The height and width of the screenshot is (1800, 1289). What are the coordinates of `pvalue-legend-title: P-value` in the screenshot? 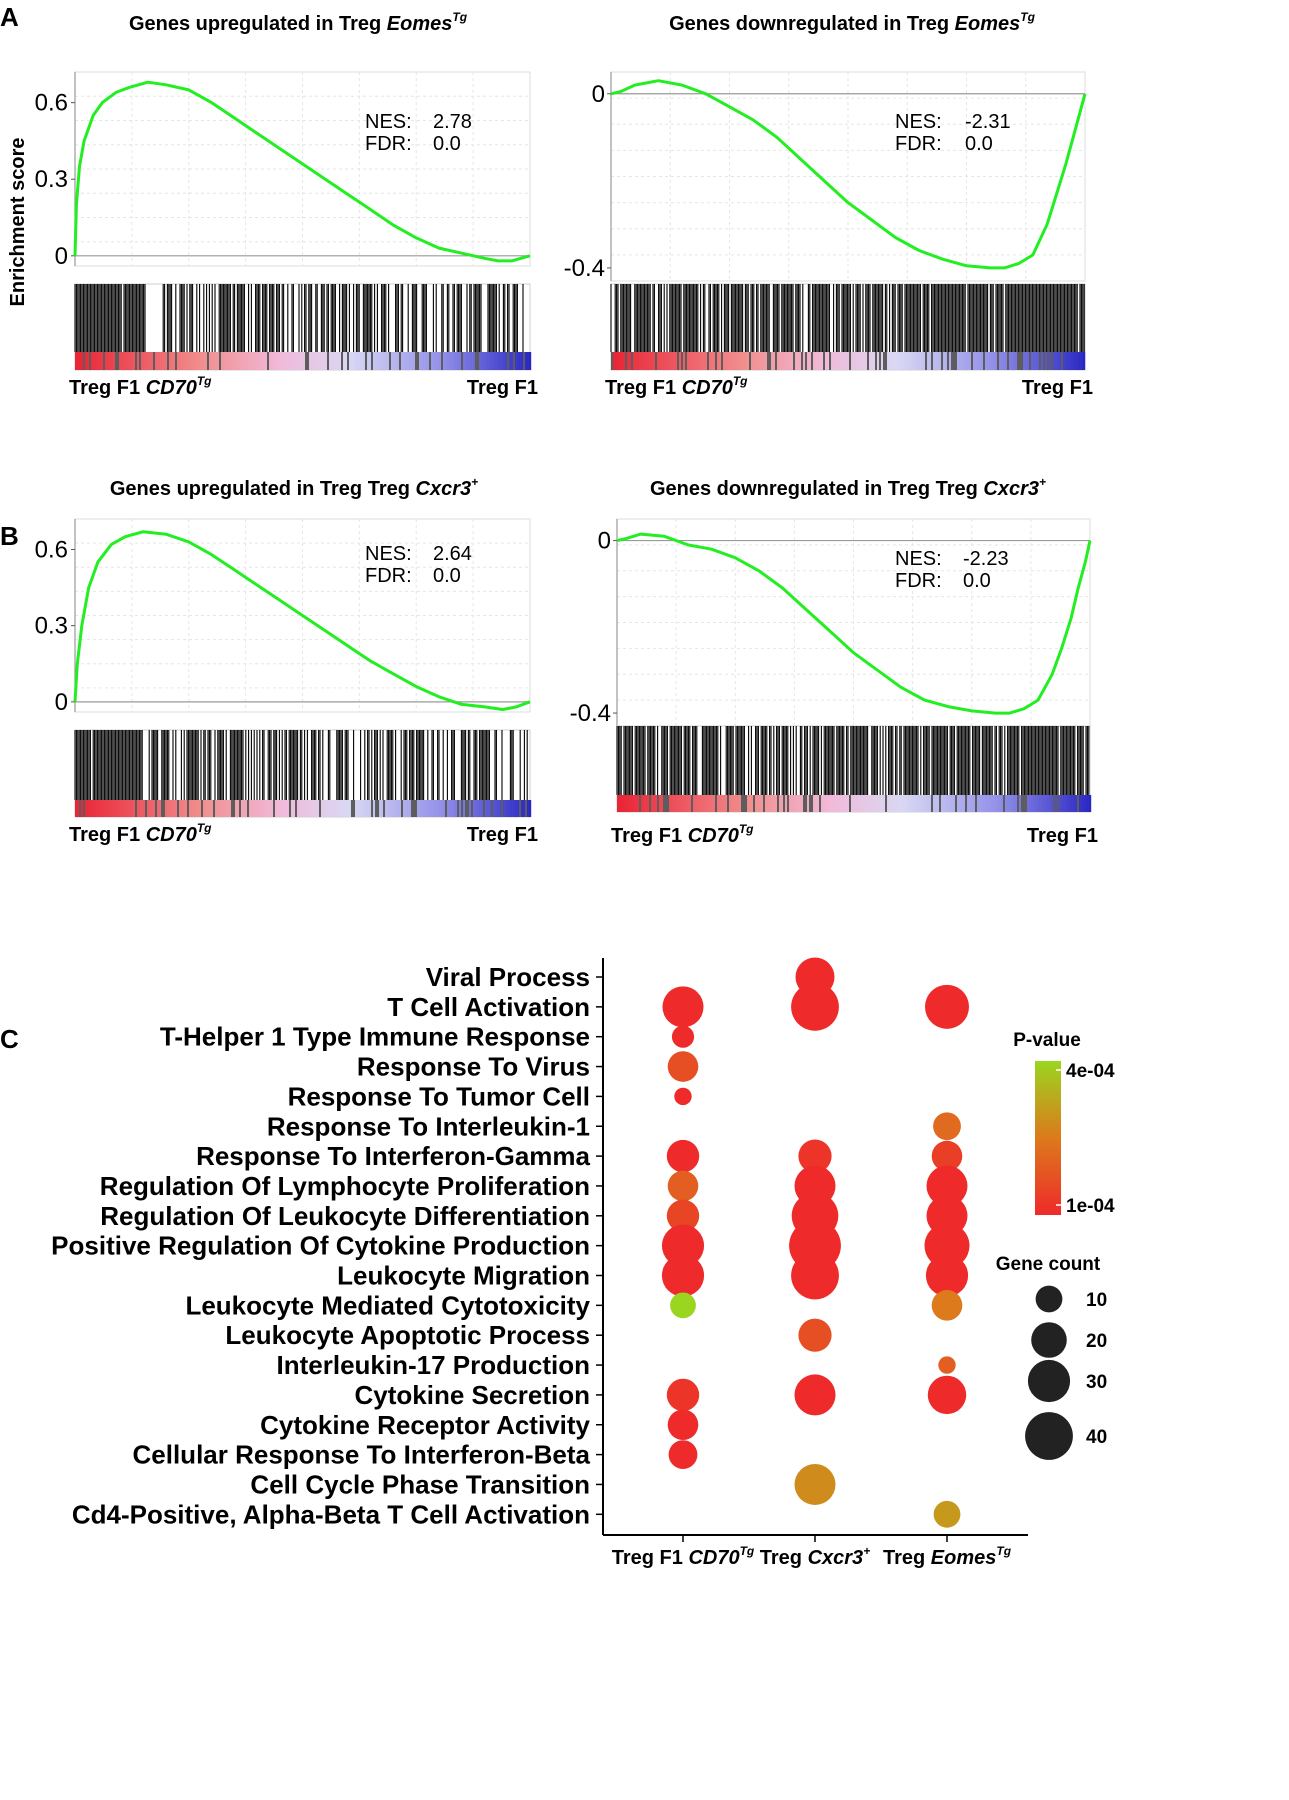 It's located at (1047, 1040).